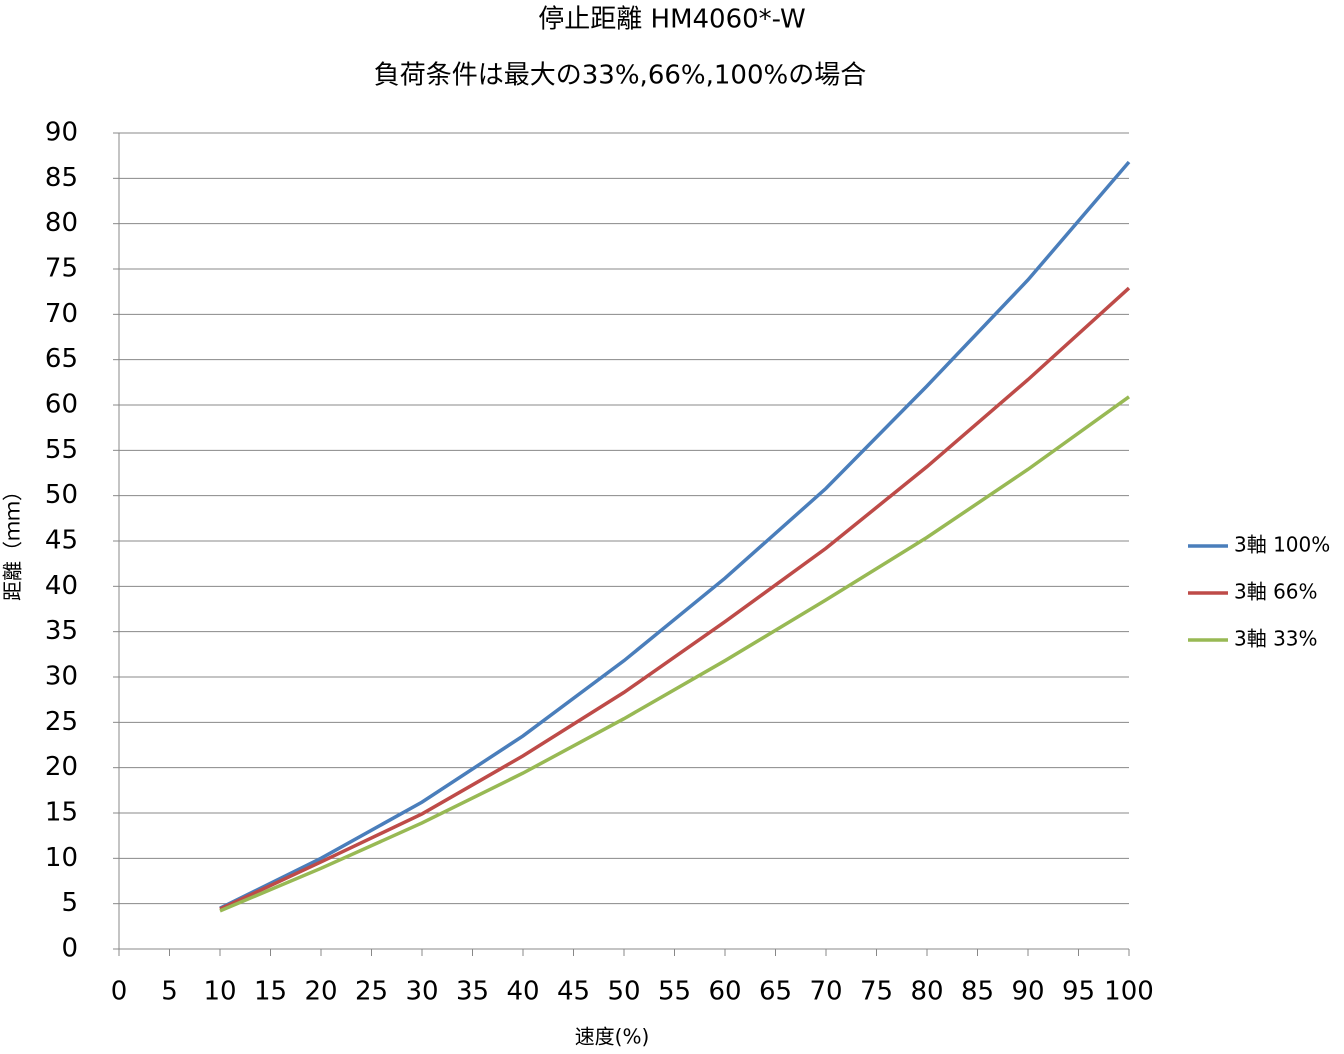 The height and width of the screenshot is (1054, 1344). Describe the element at coordinates (573, 992) in the screenshot. I see `x-tick-label: 45` at that location.